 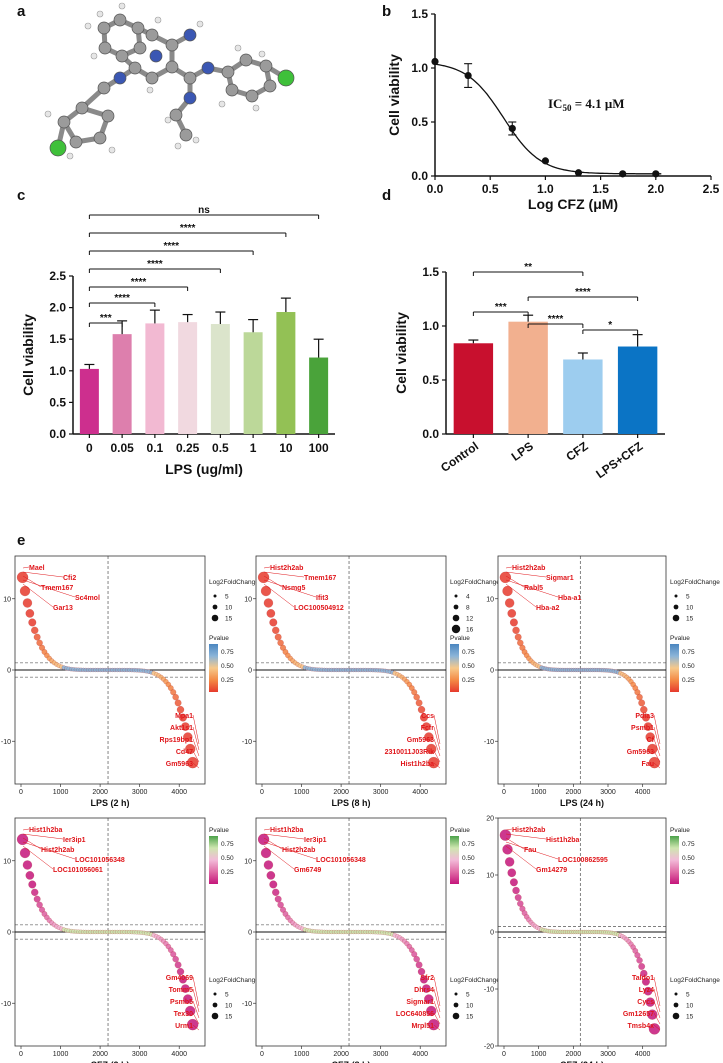 What do you see at coordinates (57, 371) in the screenshot?
I see `y-tick-label: 1.0` at bounding box center [57, 371].